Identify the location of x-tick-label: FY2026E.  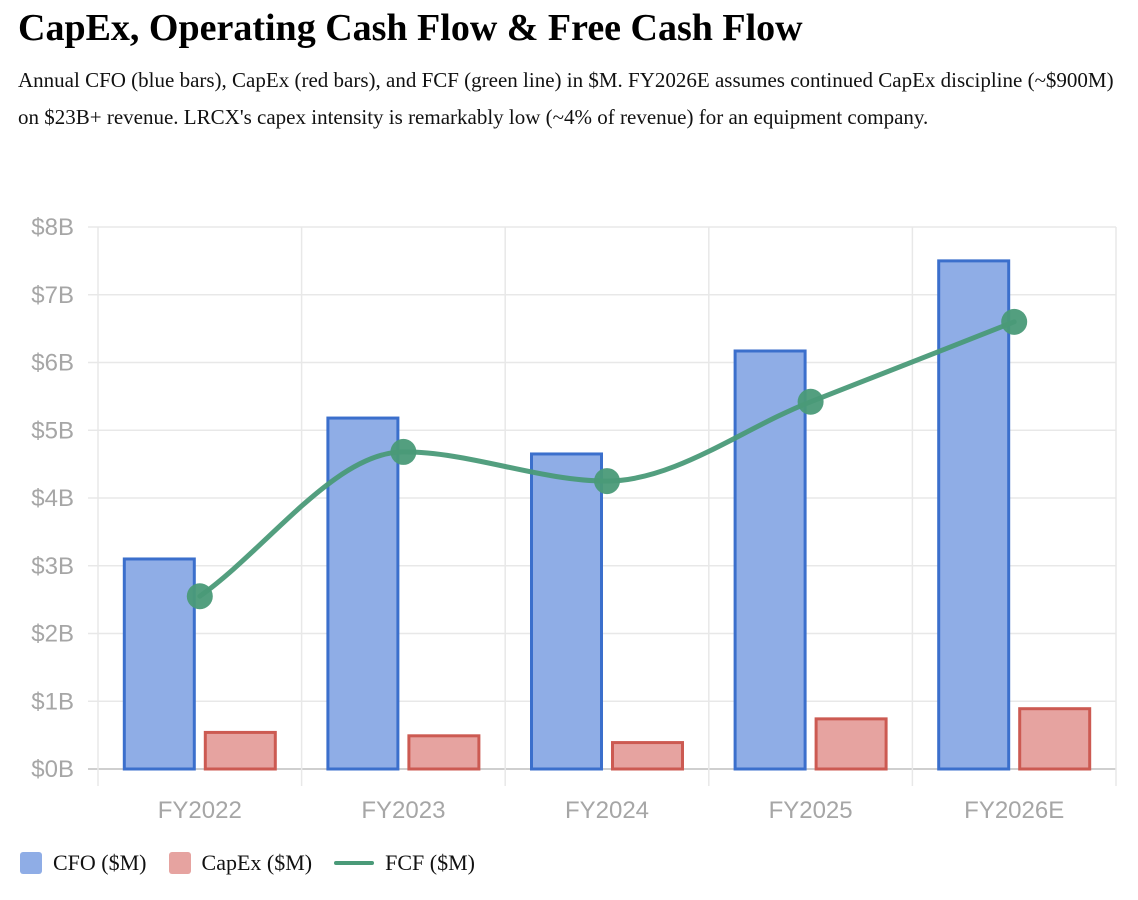
(1014, 810).